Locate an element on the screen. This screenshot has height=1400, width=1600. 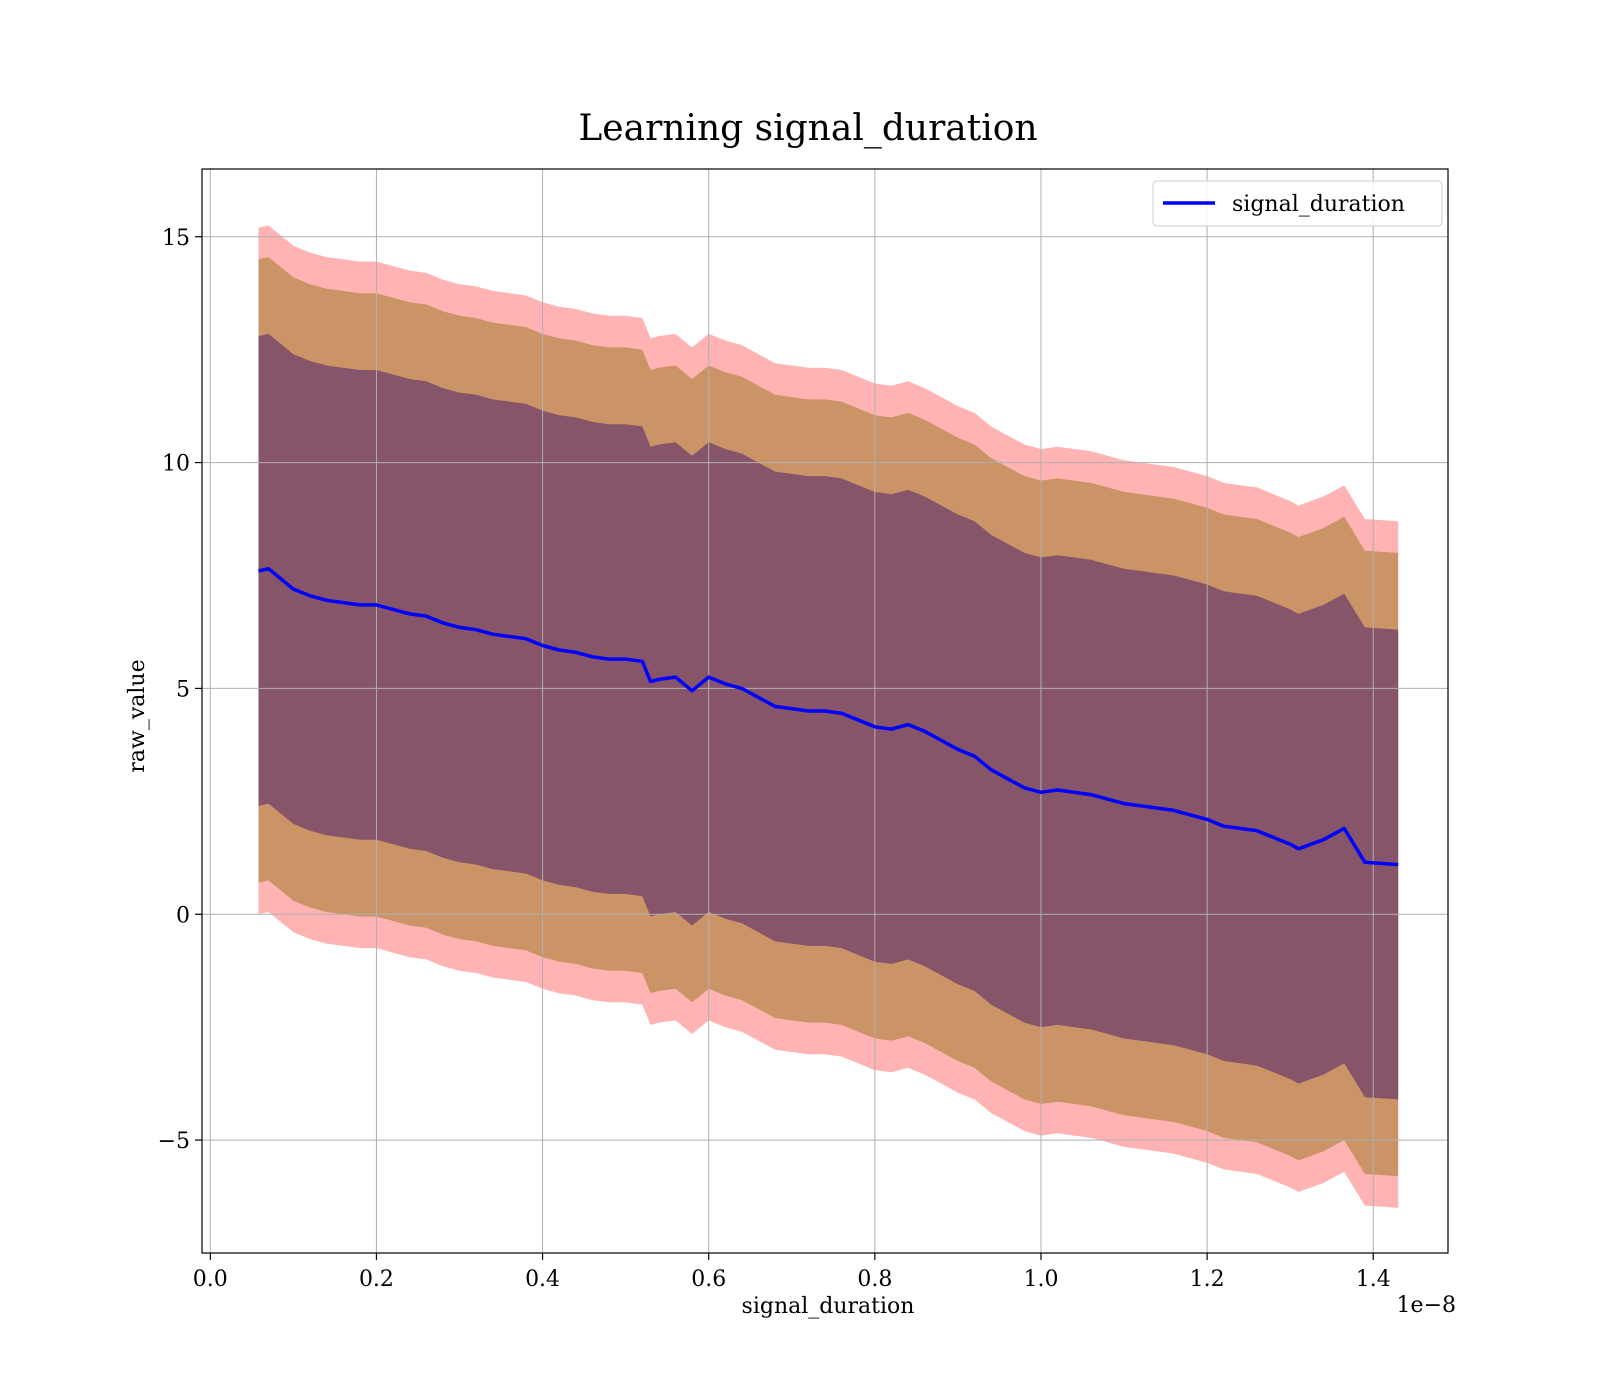
x-tick-label: 0.2 is located at coordinates (376, 1279).